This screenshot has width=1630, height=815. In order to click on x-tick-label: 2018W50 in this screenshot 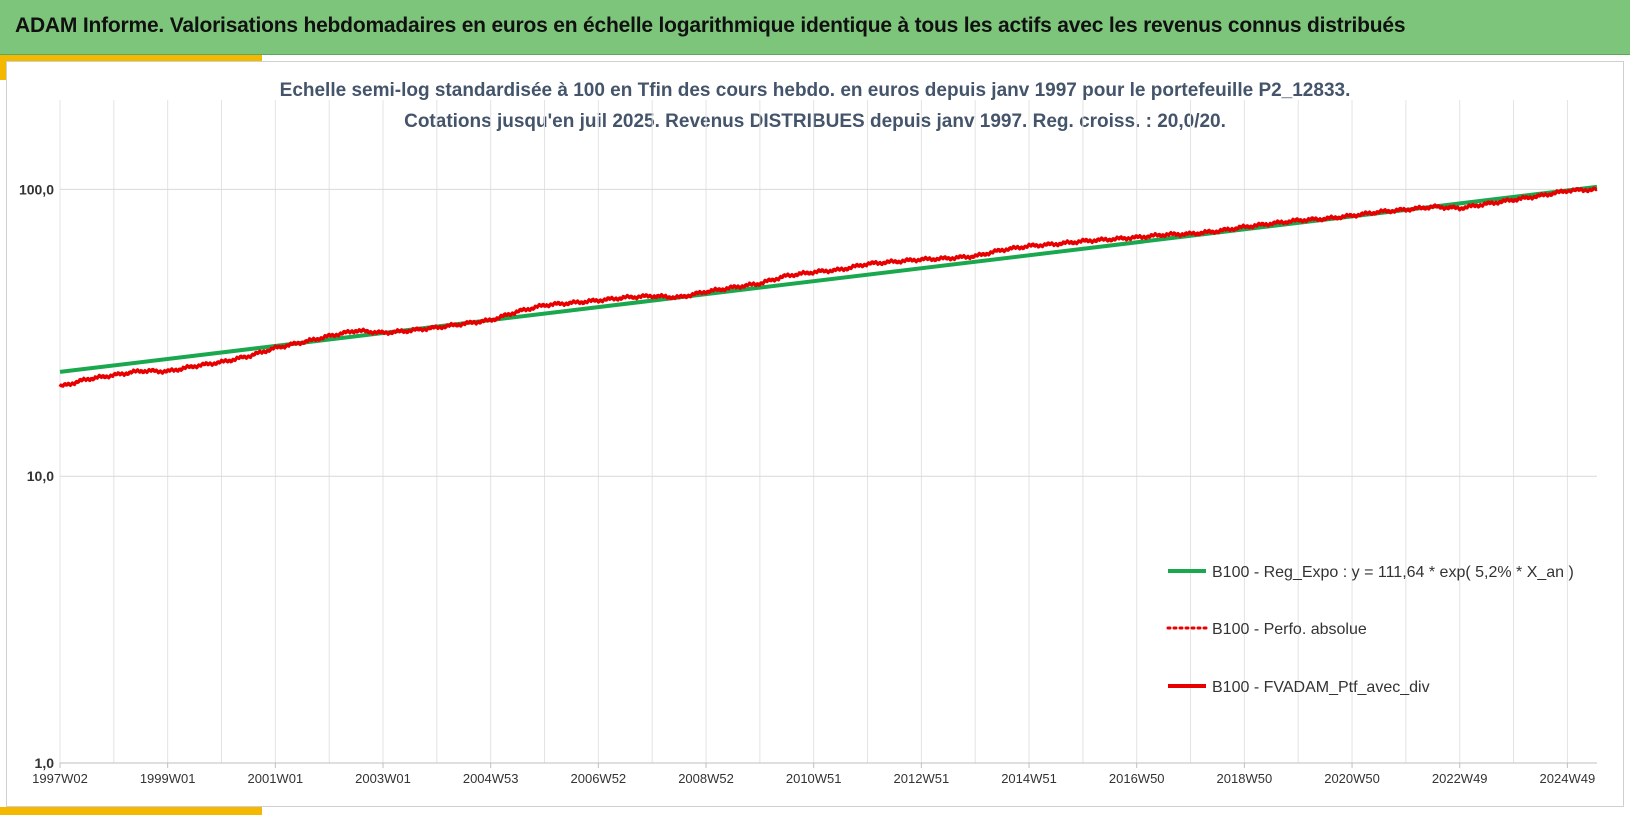, I will do `click(1245, 778)`.